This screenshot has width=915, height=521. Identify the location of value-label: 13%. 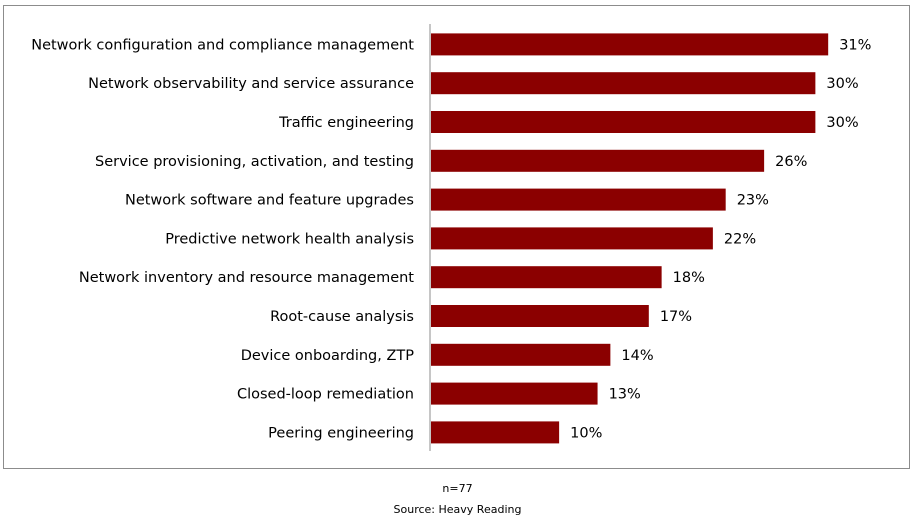
(625, 395).